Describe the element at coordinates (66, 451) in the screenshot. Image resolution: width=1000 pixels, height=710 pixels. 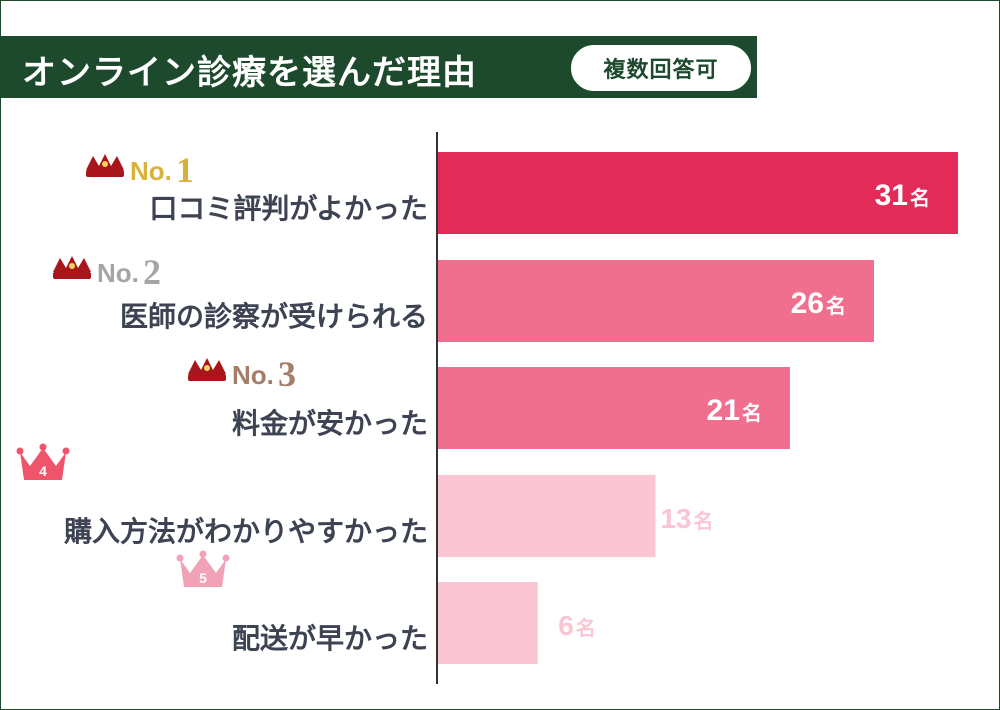
I see `crown-tip-icon-4-c` at that location.